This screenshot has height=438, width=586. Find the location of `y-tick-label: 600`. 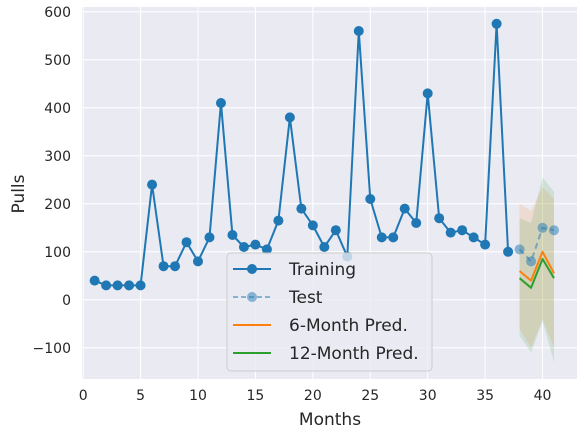

y-tick-label: 600 is located at coordinates (57, 13).